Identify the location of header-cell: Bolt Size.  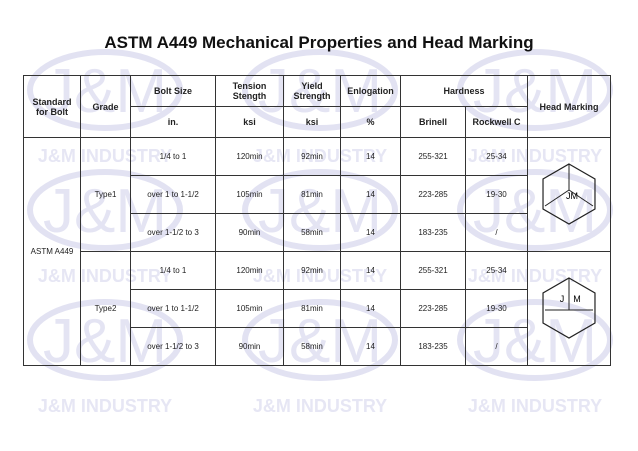
(173, 91).